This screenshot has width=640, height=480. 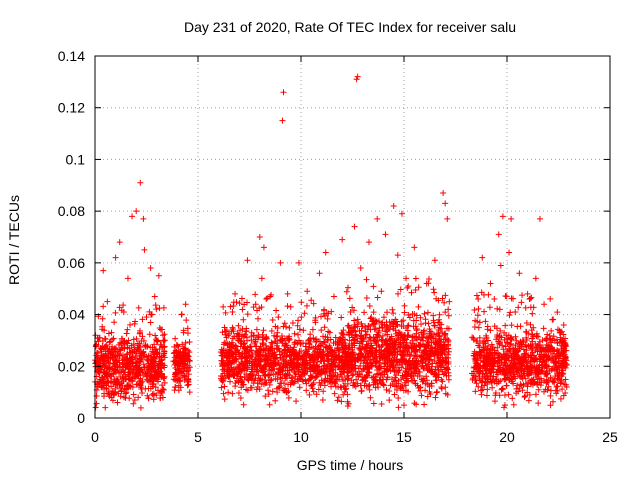 What do you see at coordinates (404, 437) in the screenshot?
I see `x-tick-label: 15` at bounding box center [404, 437].